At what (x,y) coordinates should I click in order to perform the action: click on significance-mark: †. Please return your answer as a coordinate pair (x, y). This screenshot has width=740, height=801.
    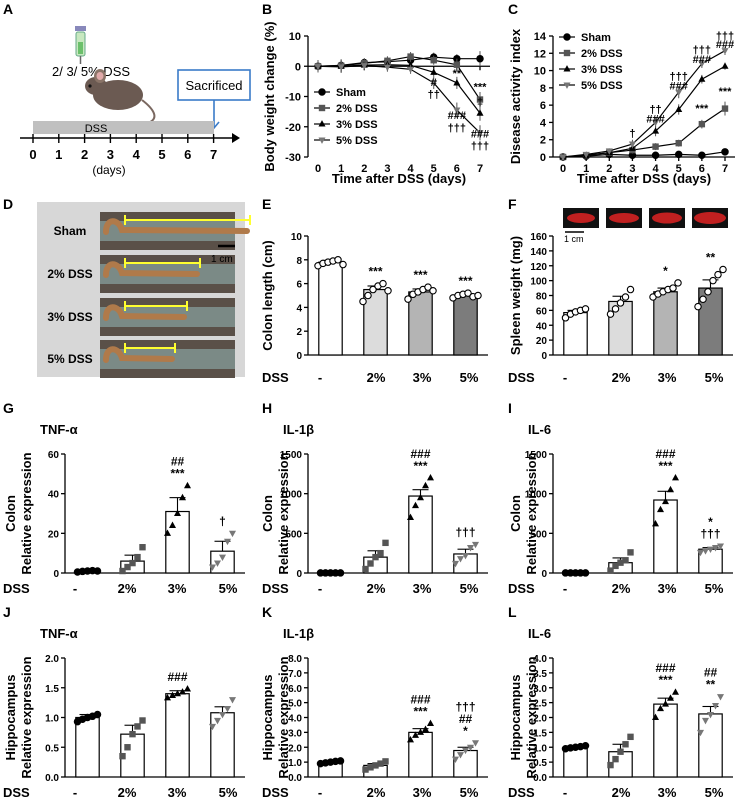
    Looking at the image, I should click on (632, 134).